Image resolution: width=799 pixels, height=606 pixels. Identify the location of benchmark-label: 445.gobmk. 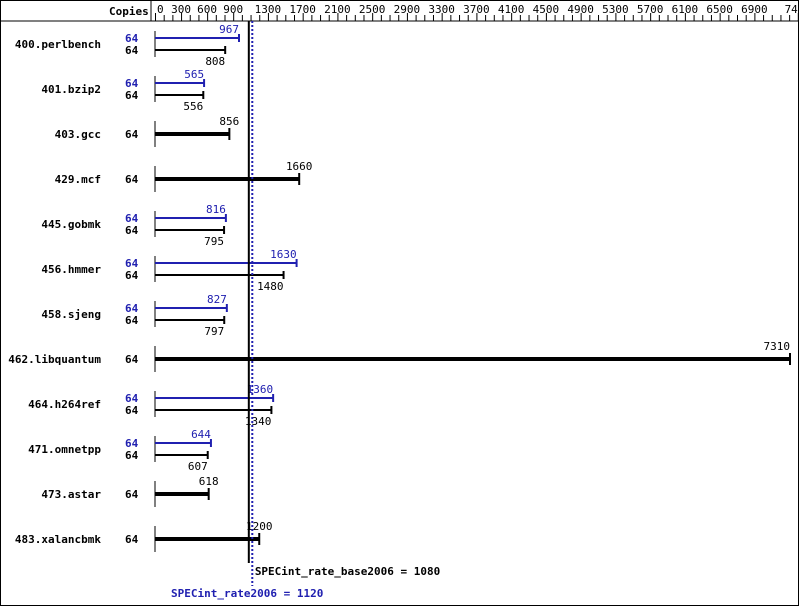
(71, 224).